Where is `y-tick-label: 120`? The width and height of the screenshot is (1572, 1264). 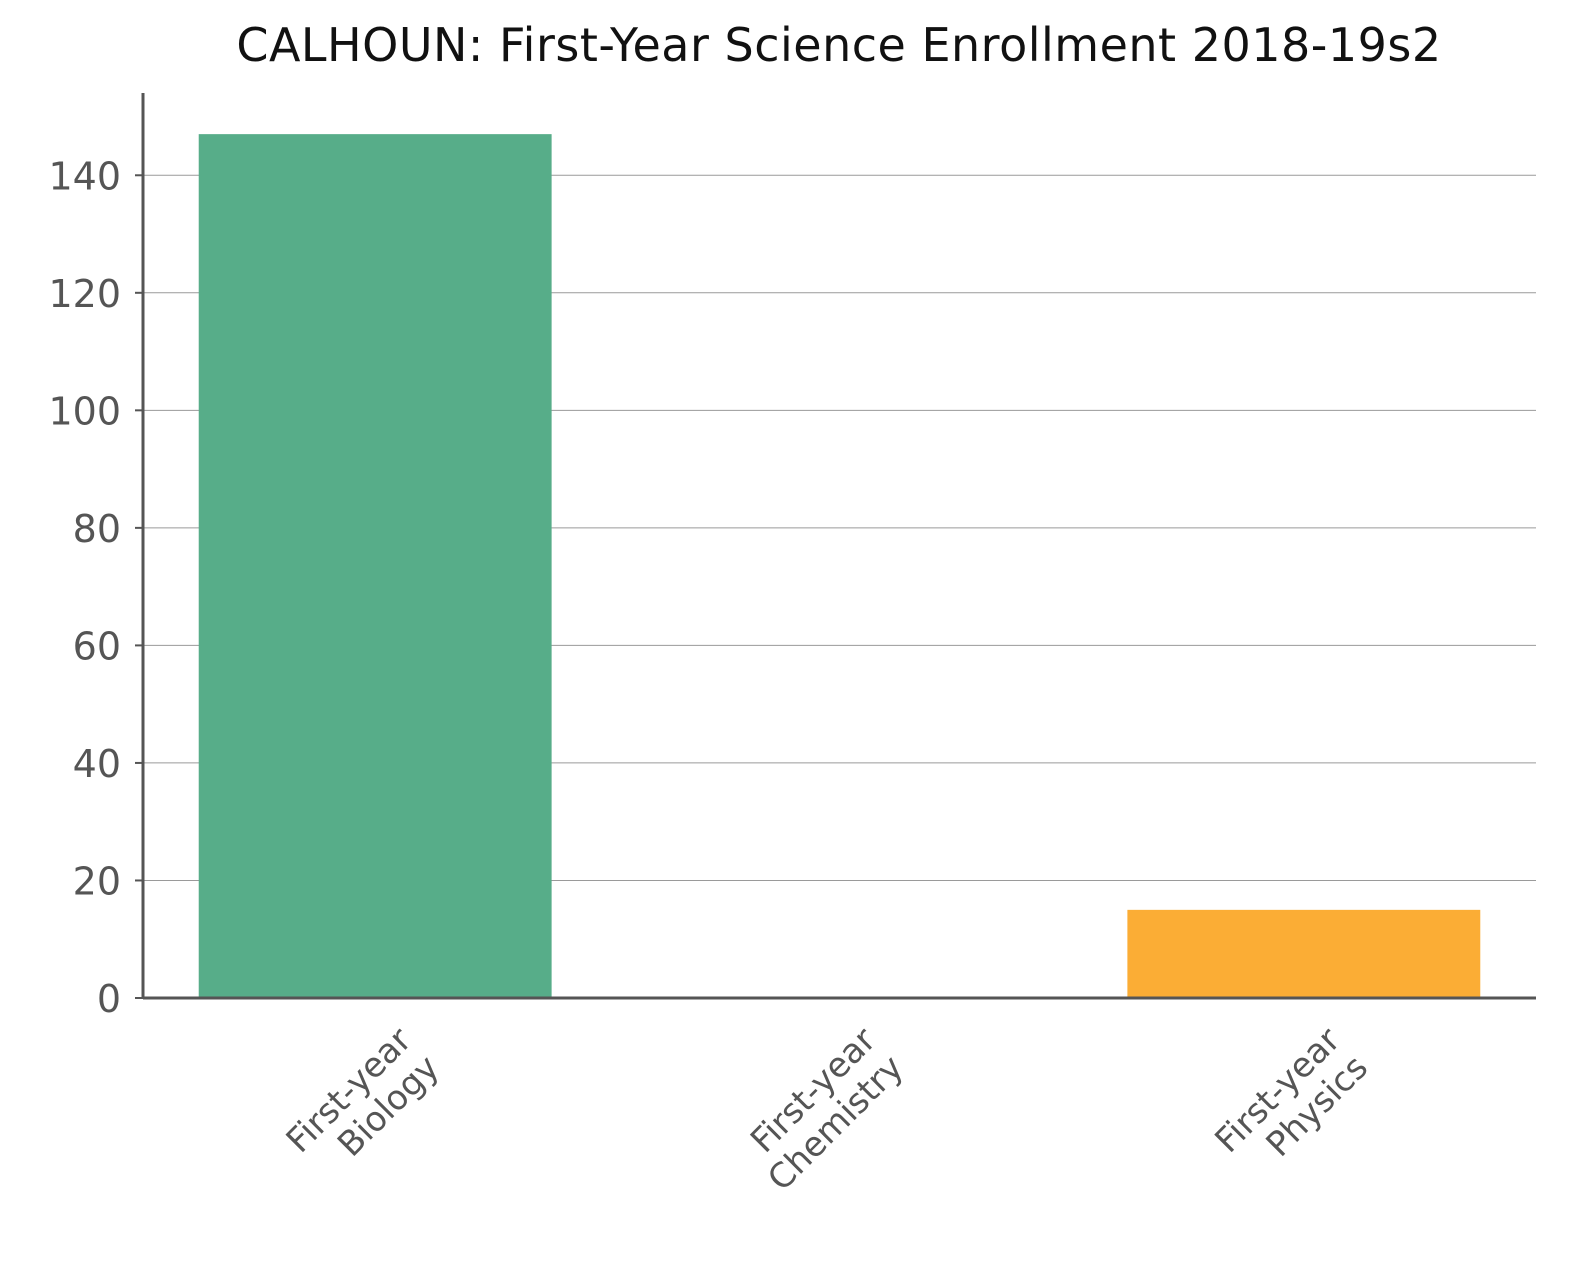 y-tick-label: 120 is located at coordinates (84, 294).